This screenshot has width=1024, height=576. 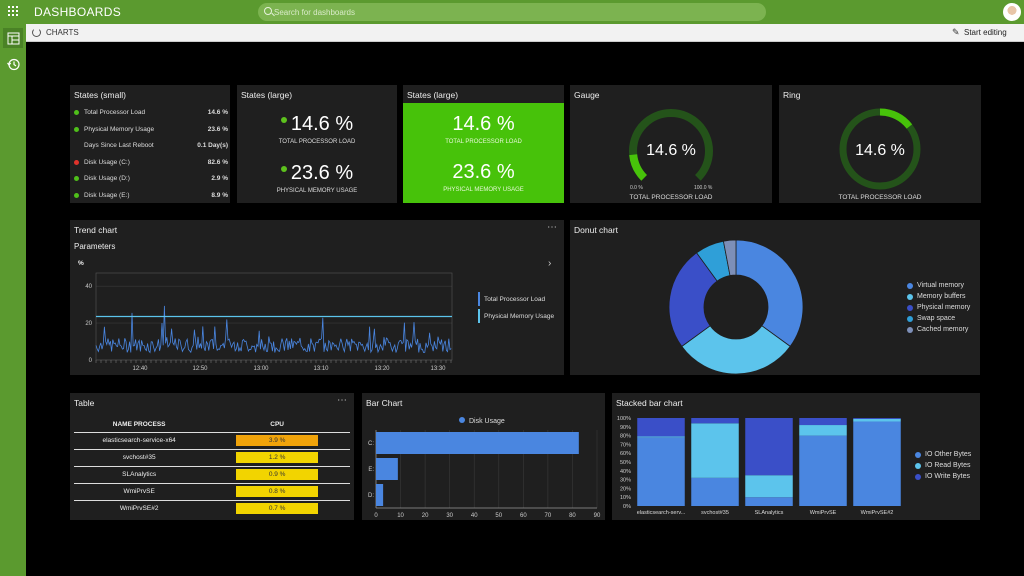 I want to click on y-tick-label: C:, so click(x=371, y=444).